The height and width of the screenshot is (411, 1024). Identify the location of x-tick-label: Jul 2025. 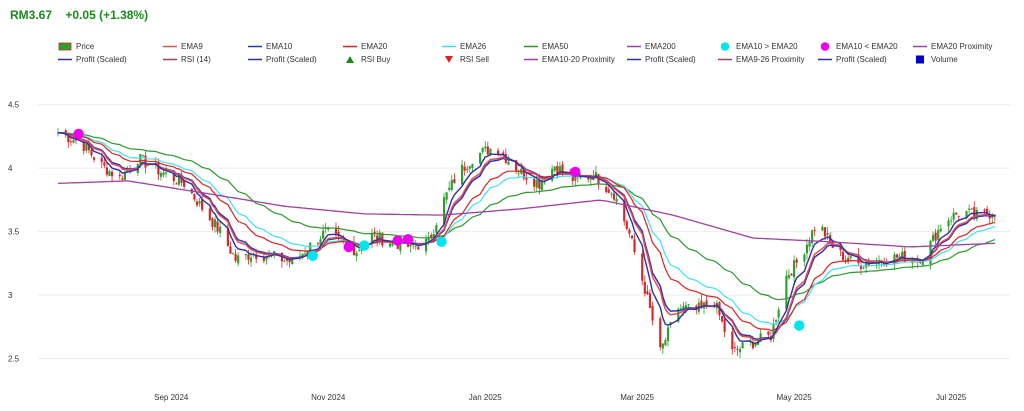
(951, 397).